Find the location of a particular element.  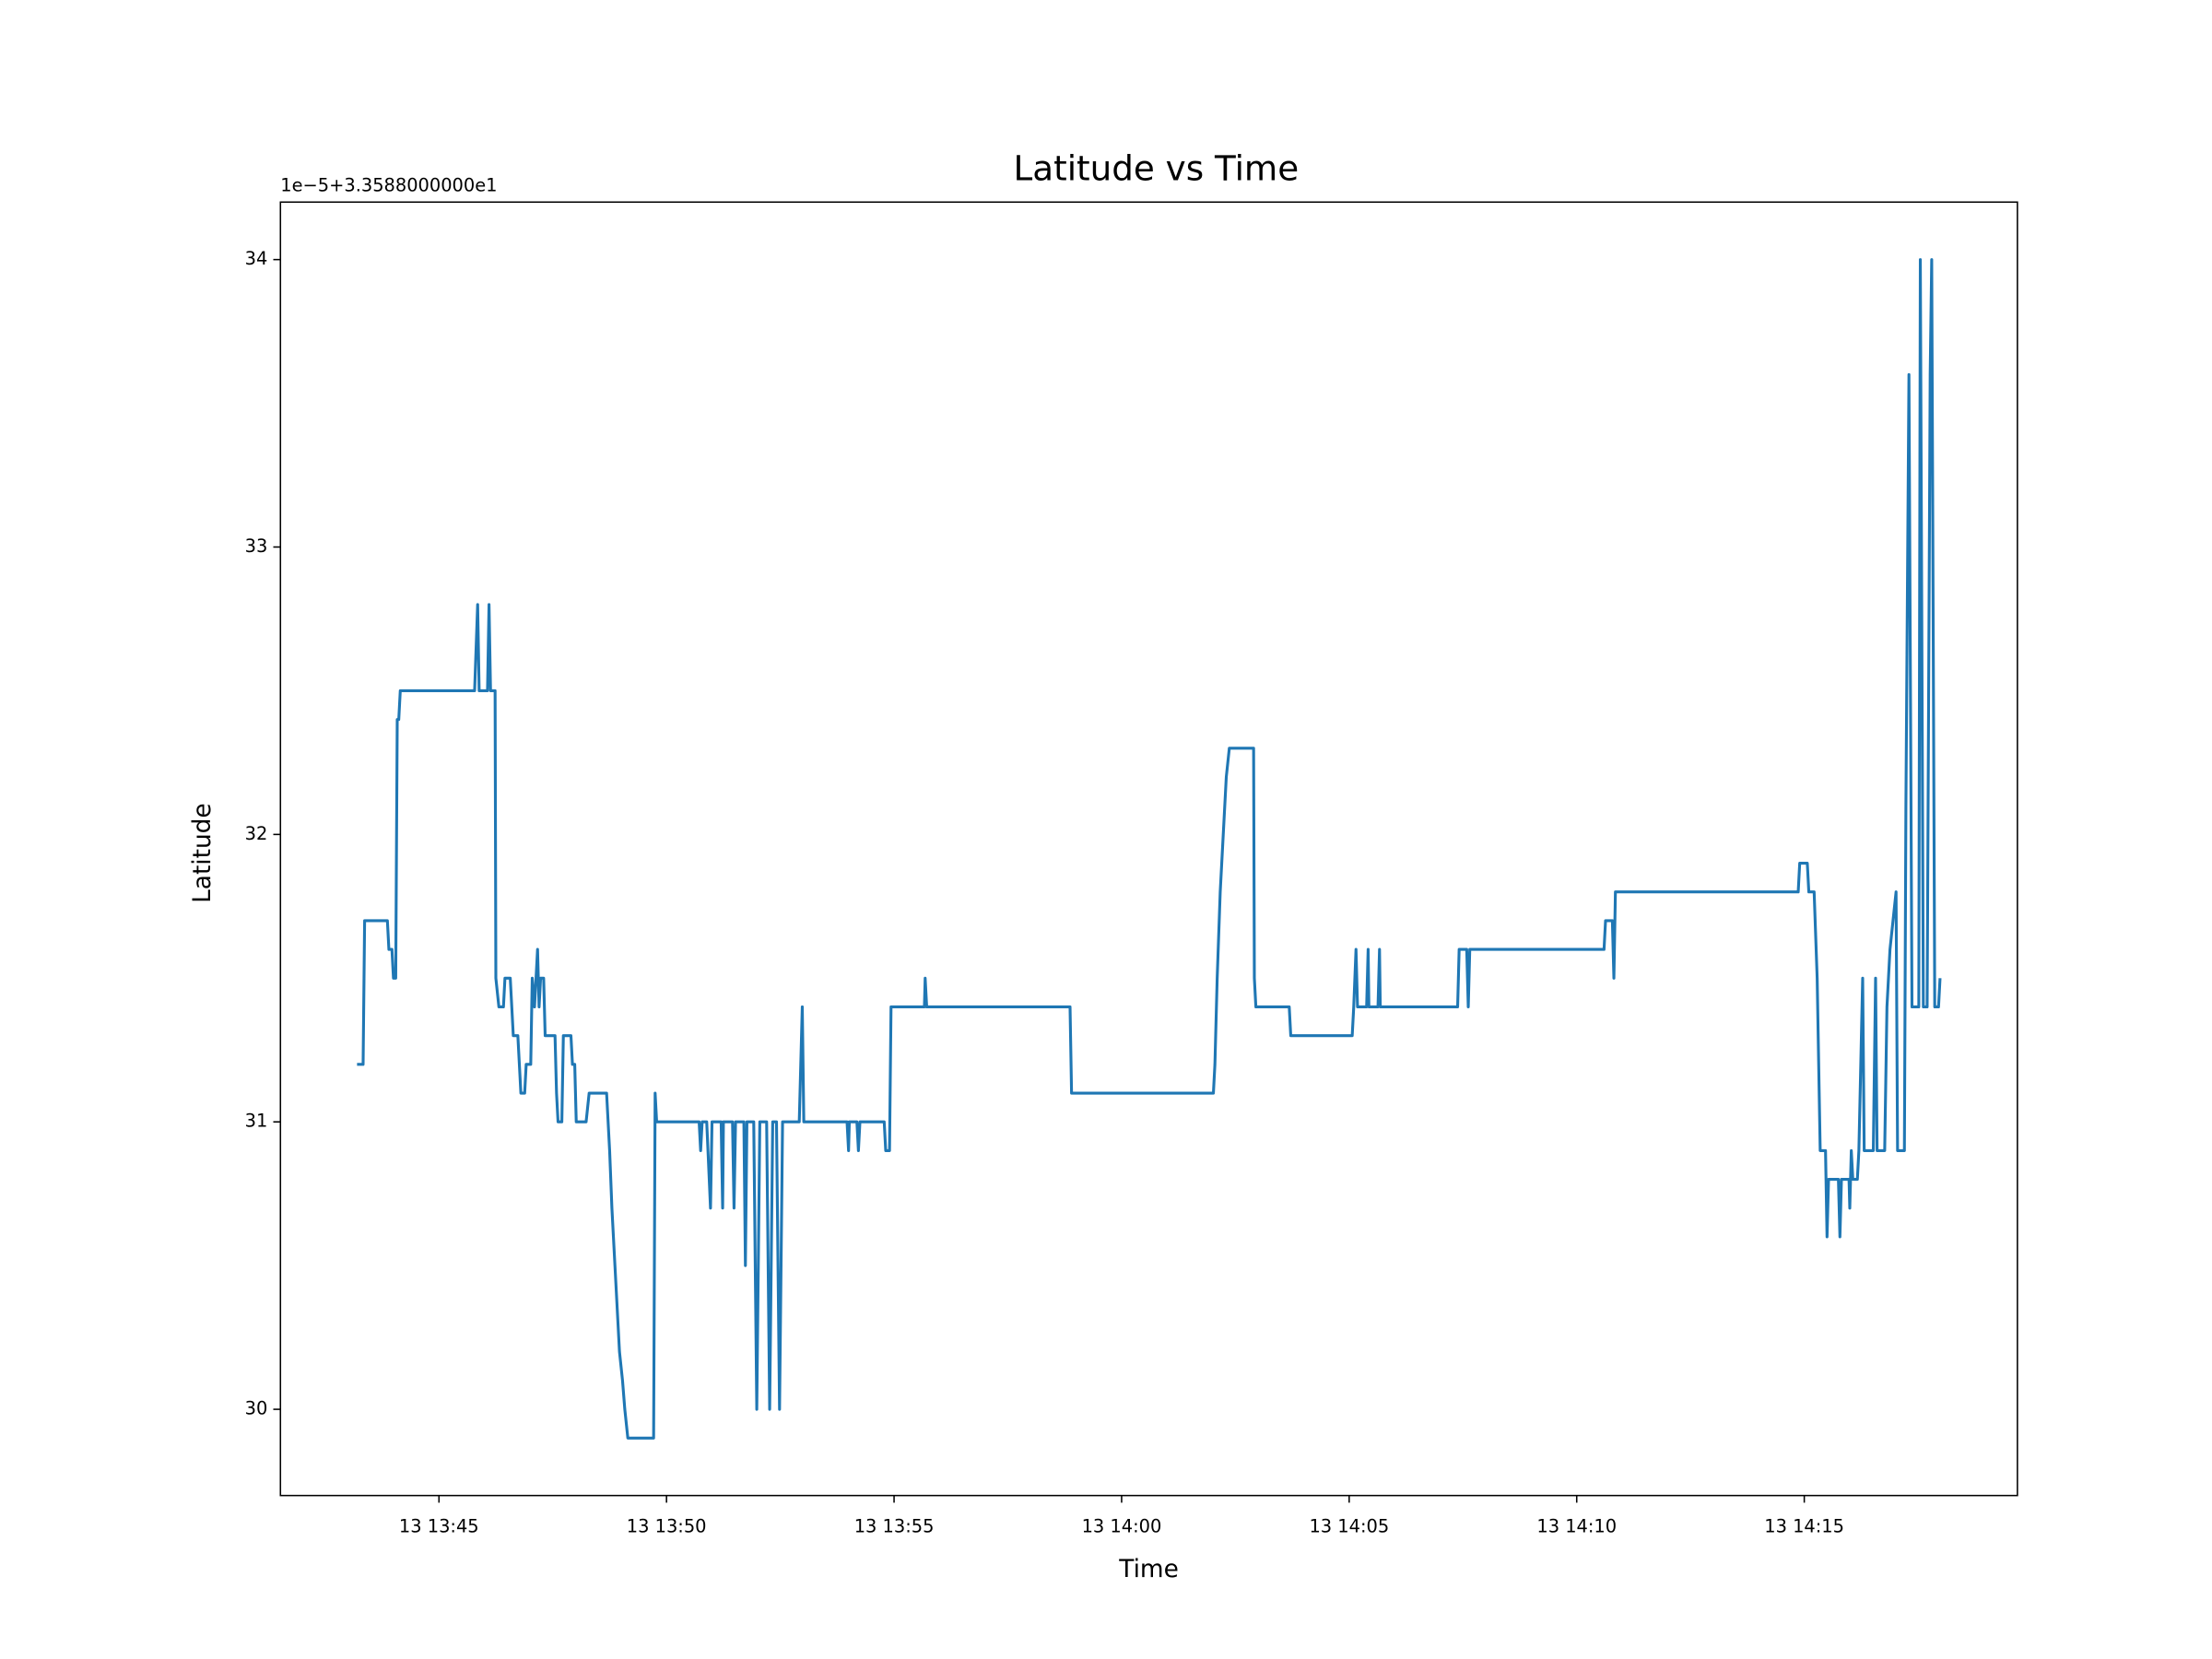

chart-title: Latitude vs Time is located at coordinates (1157, 168).